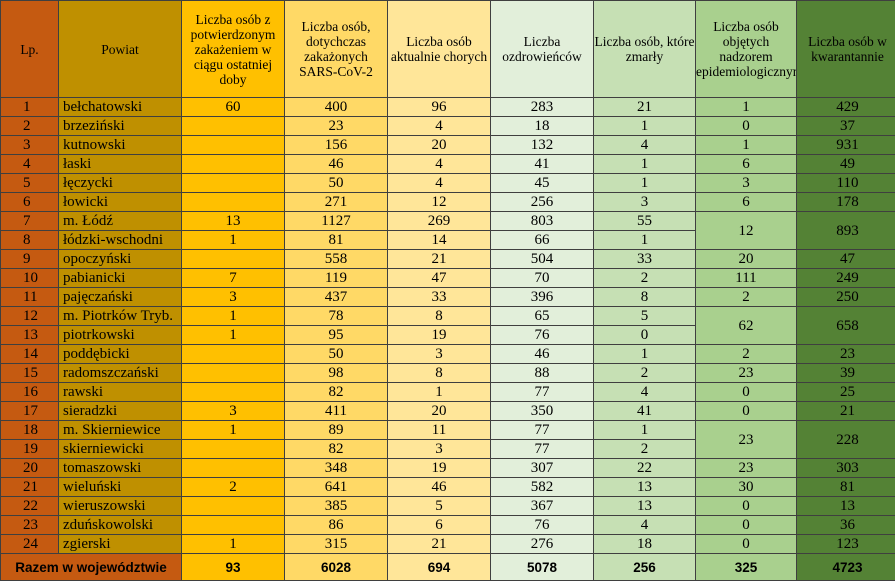 Image resolution: width=895 pixels, height=586 pixels. I want to click on cell-supervision: 3, so click(746, 183).